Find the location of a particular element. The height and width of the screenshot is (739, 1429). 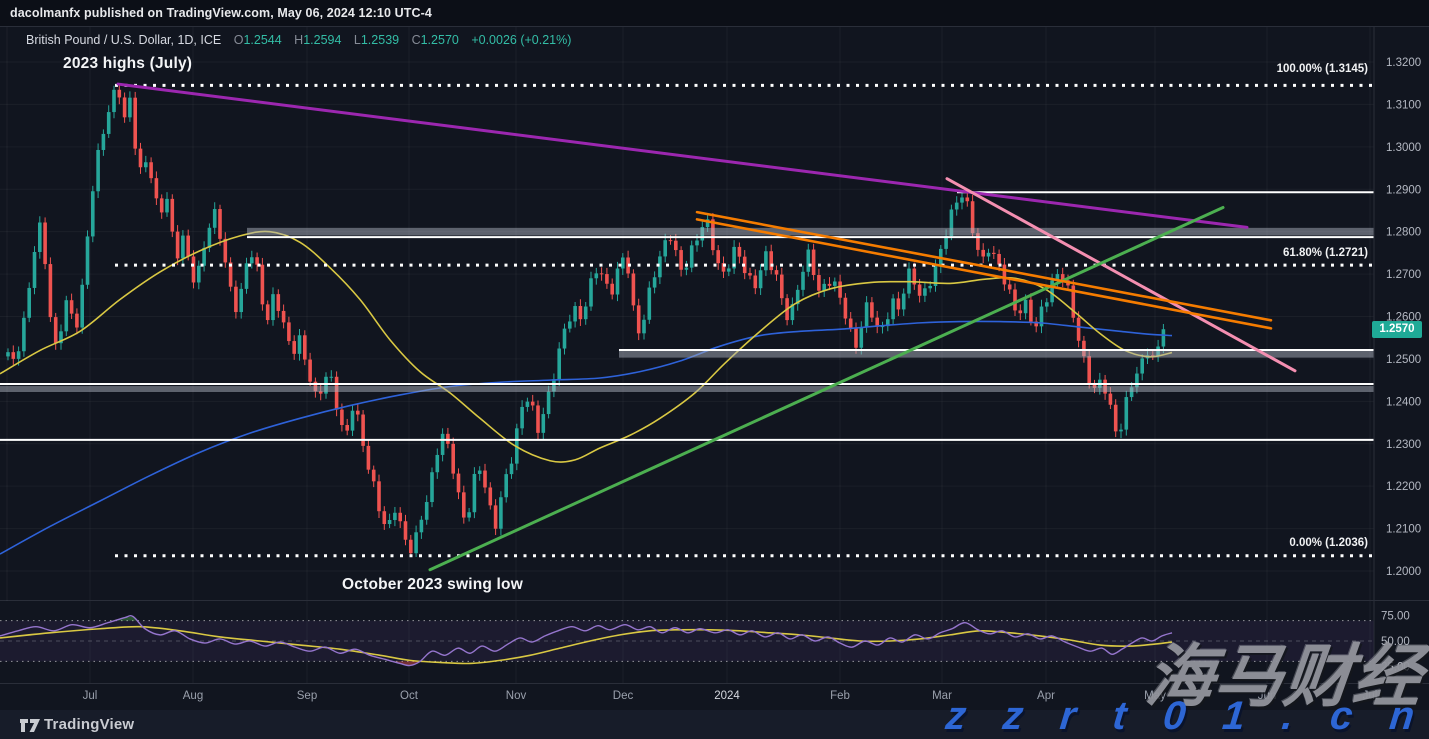

price-tick-label: 1.2600 is located at coordinates (1403, 318).